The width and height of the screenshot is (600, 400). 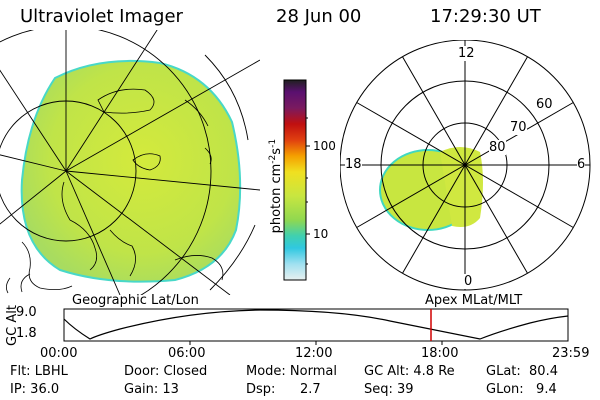 What do you see at coordinates (440, 353) in the screenshot?
I see `time-tick-1800: 18:00` at bounding box center [440, 353].